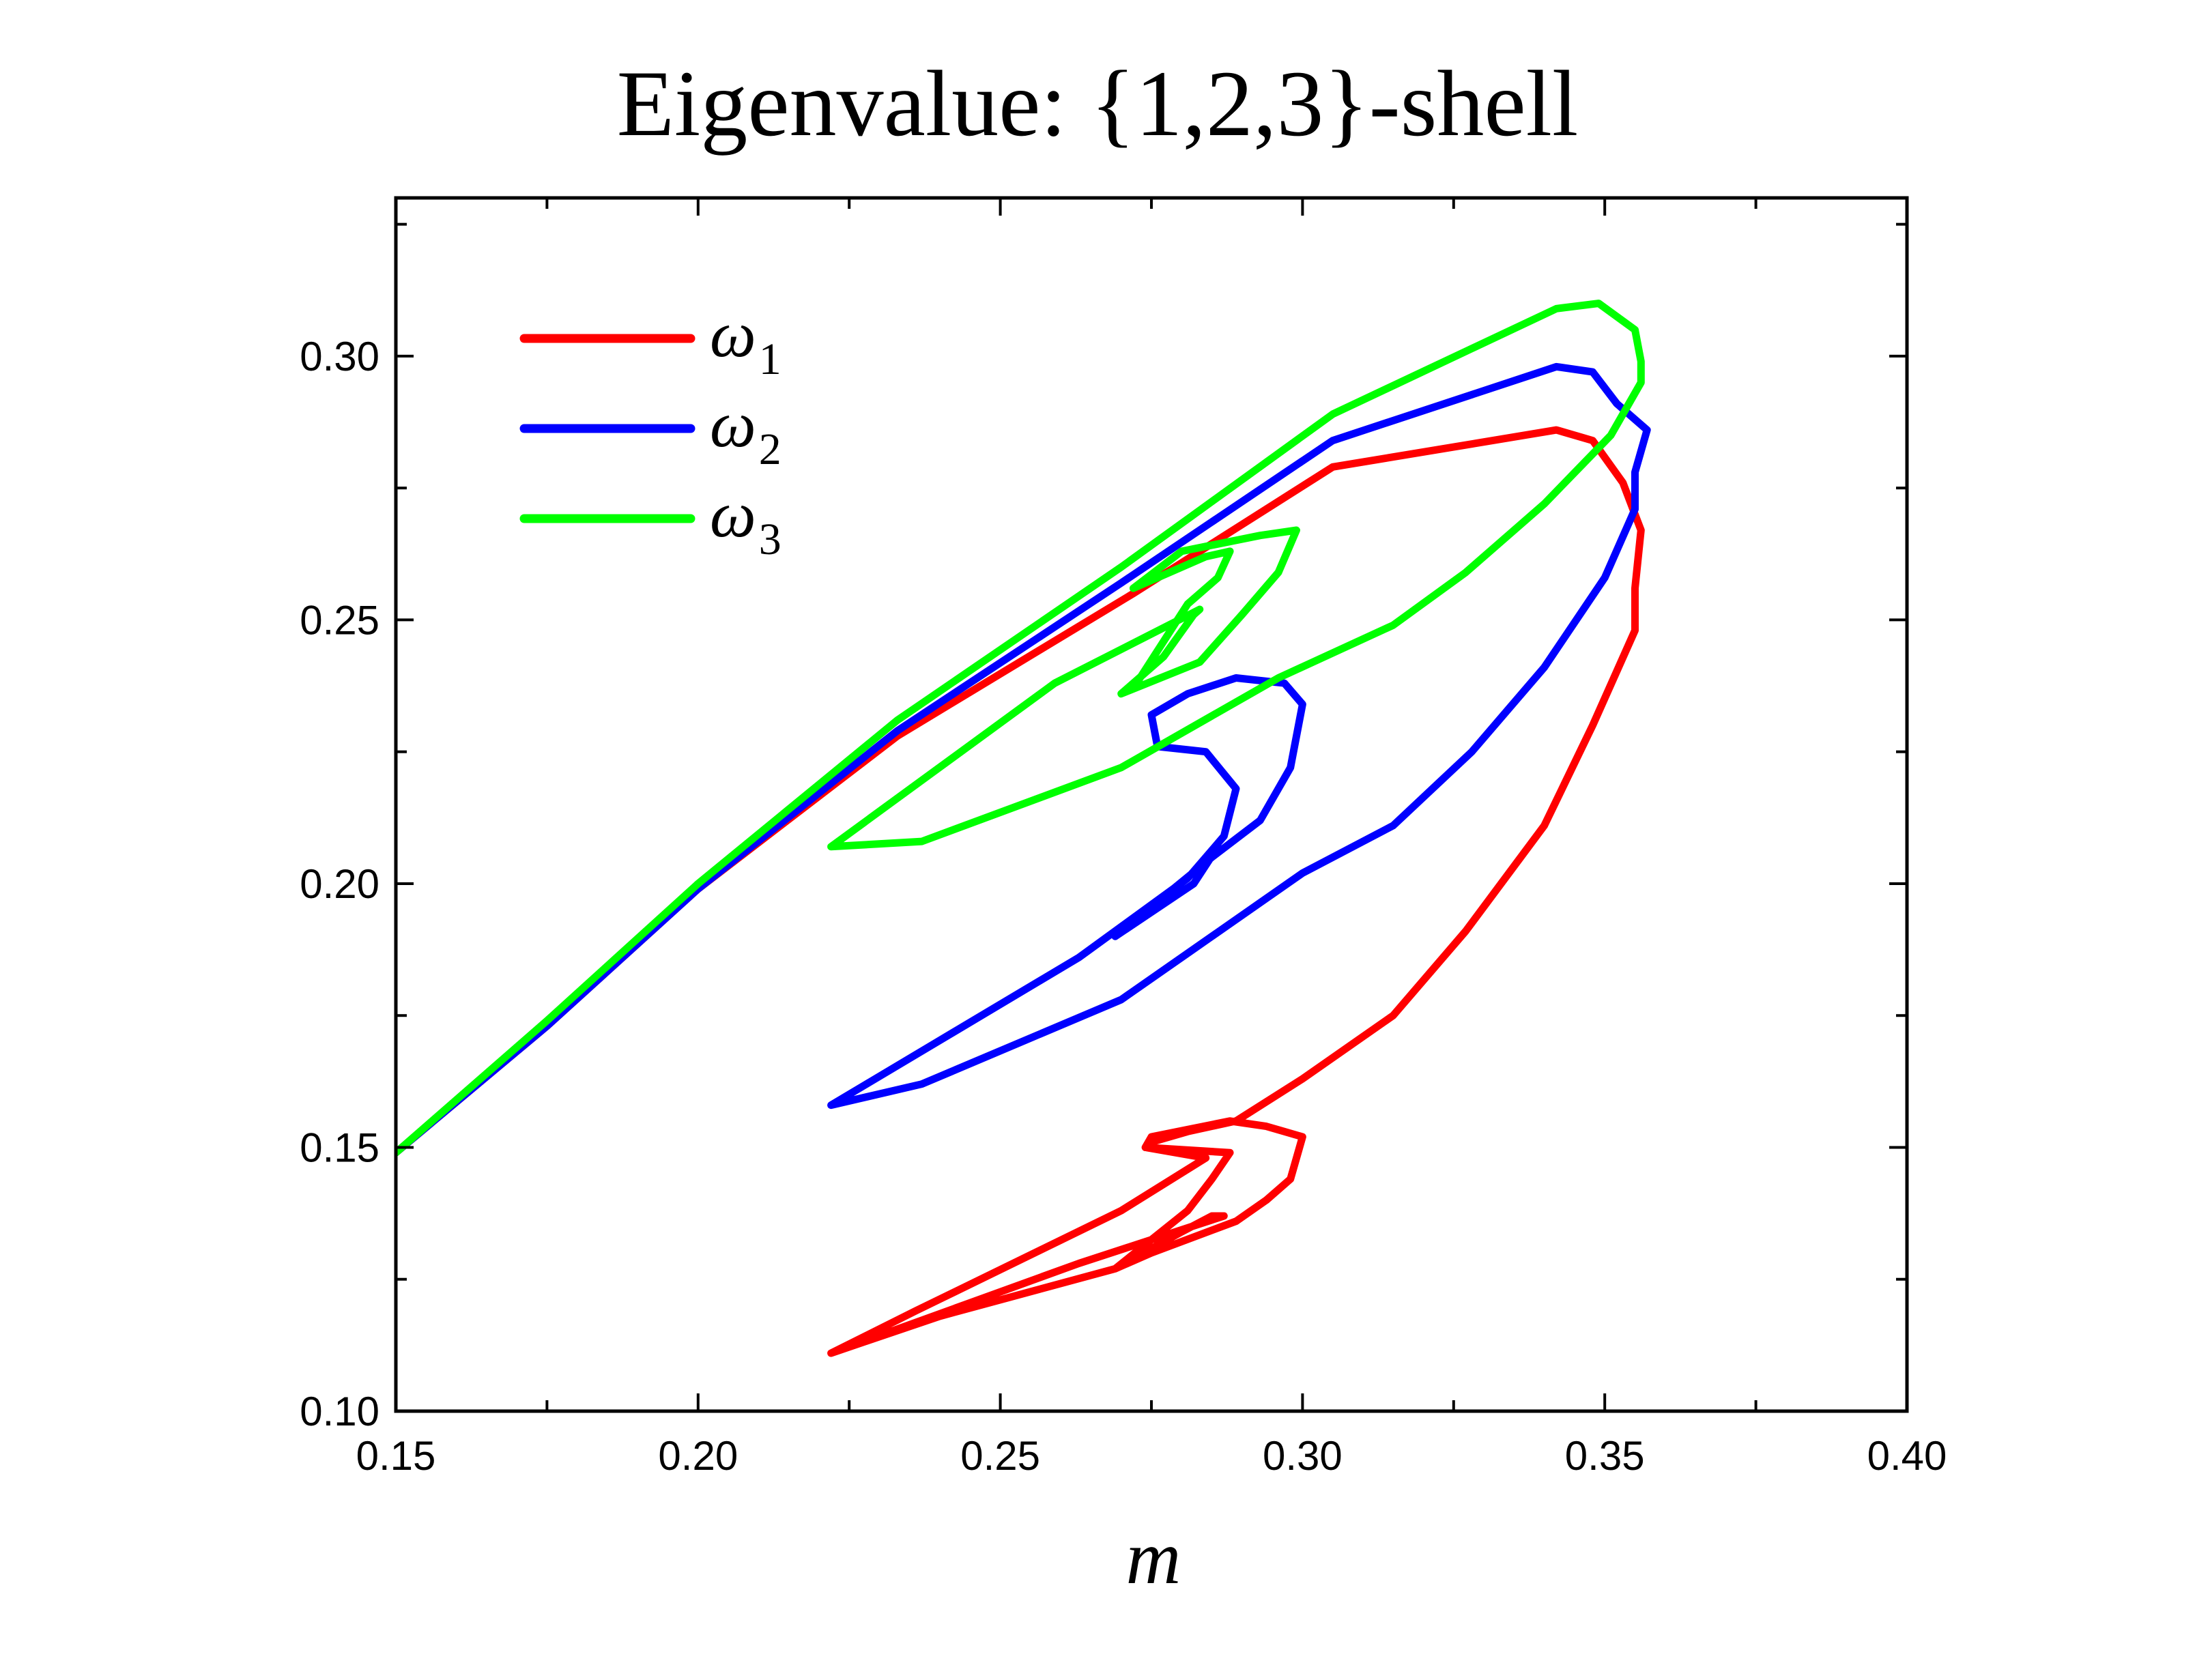 This screenshot has width=2195, height=1680. Describe the element at coordinates (770, 449) in the screenshot. I see `legend-subscript: 2` at that location.